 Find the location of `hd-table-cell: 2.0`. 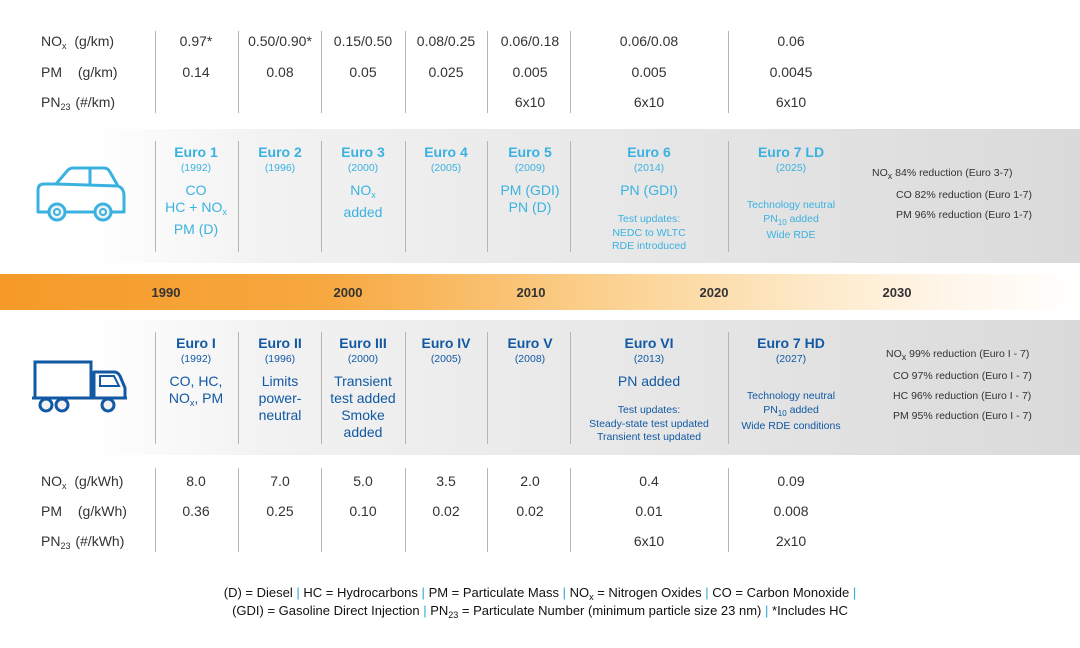

hd-table-cell: 2.0 is located at coordinates (530, 481).